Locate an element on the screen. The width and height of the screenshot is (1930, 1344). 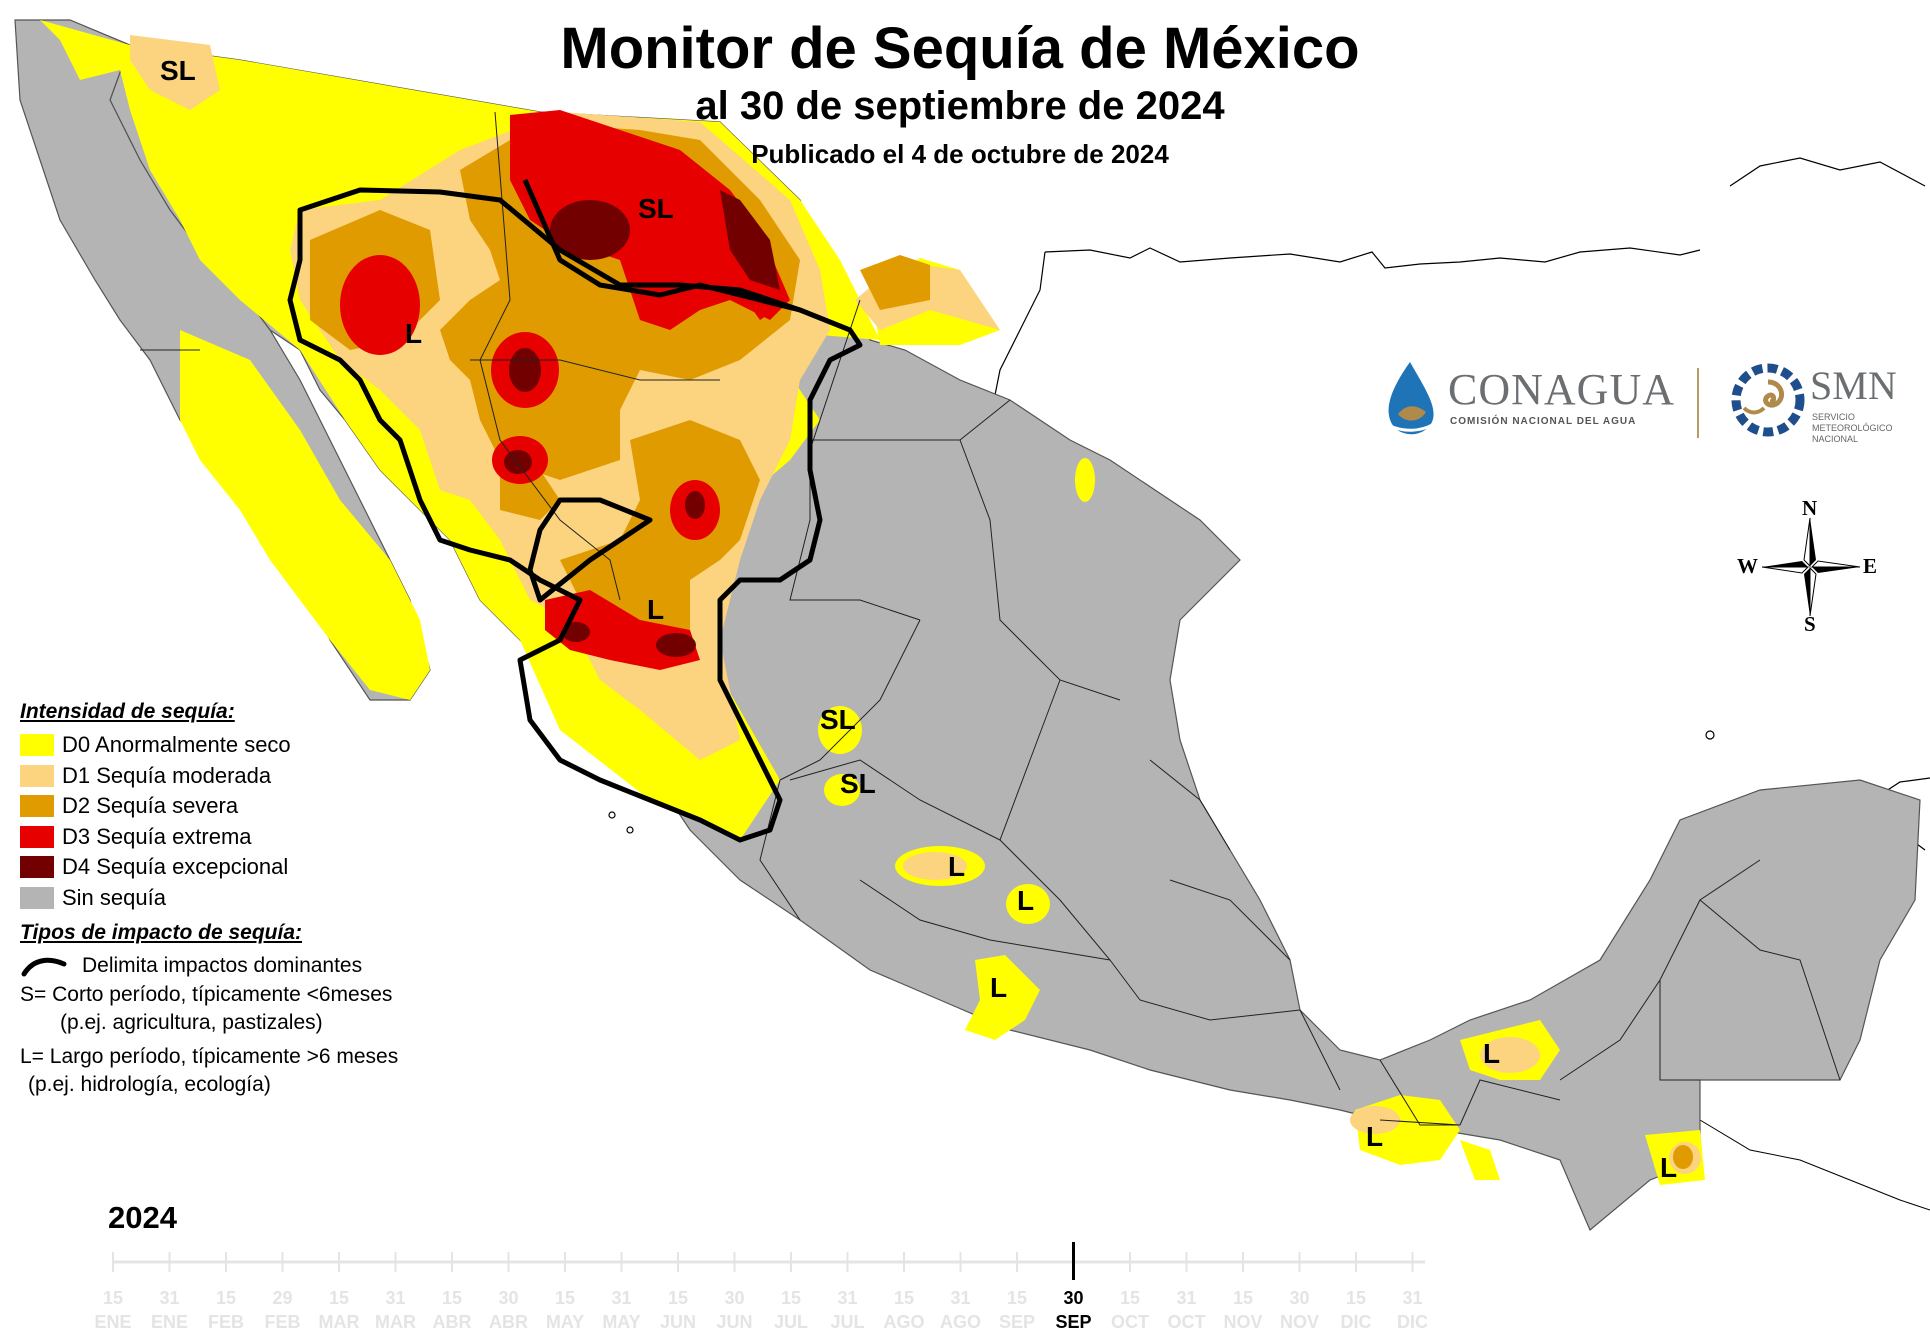
impact-line-label: Delimita impactos dominantes is located at coordinates (222, 965).